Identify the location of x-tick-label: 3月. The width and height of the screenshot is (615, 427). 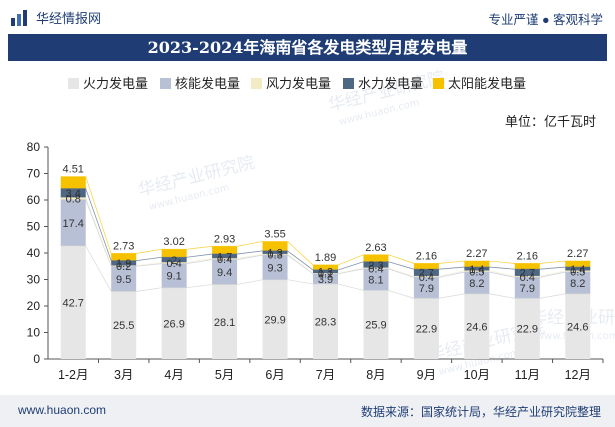
(123, 375).